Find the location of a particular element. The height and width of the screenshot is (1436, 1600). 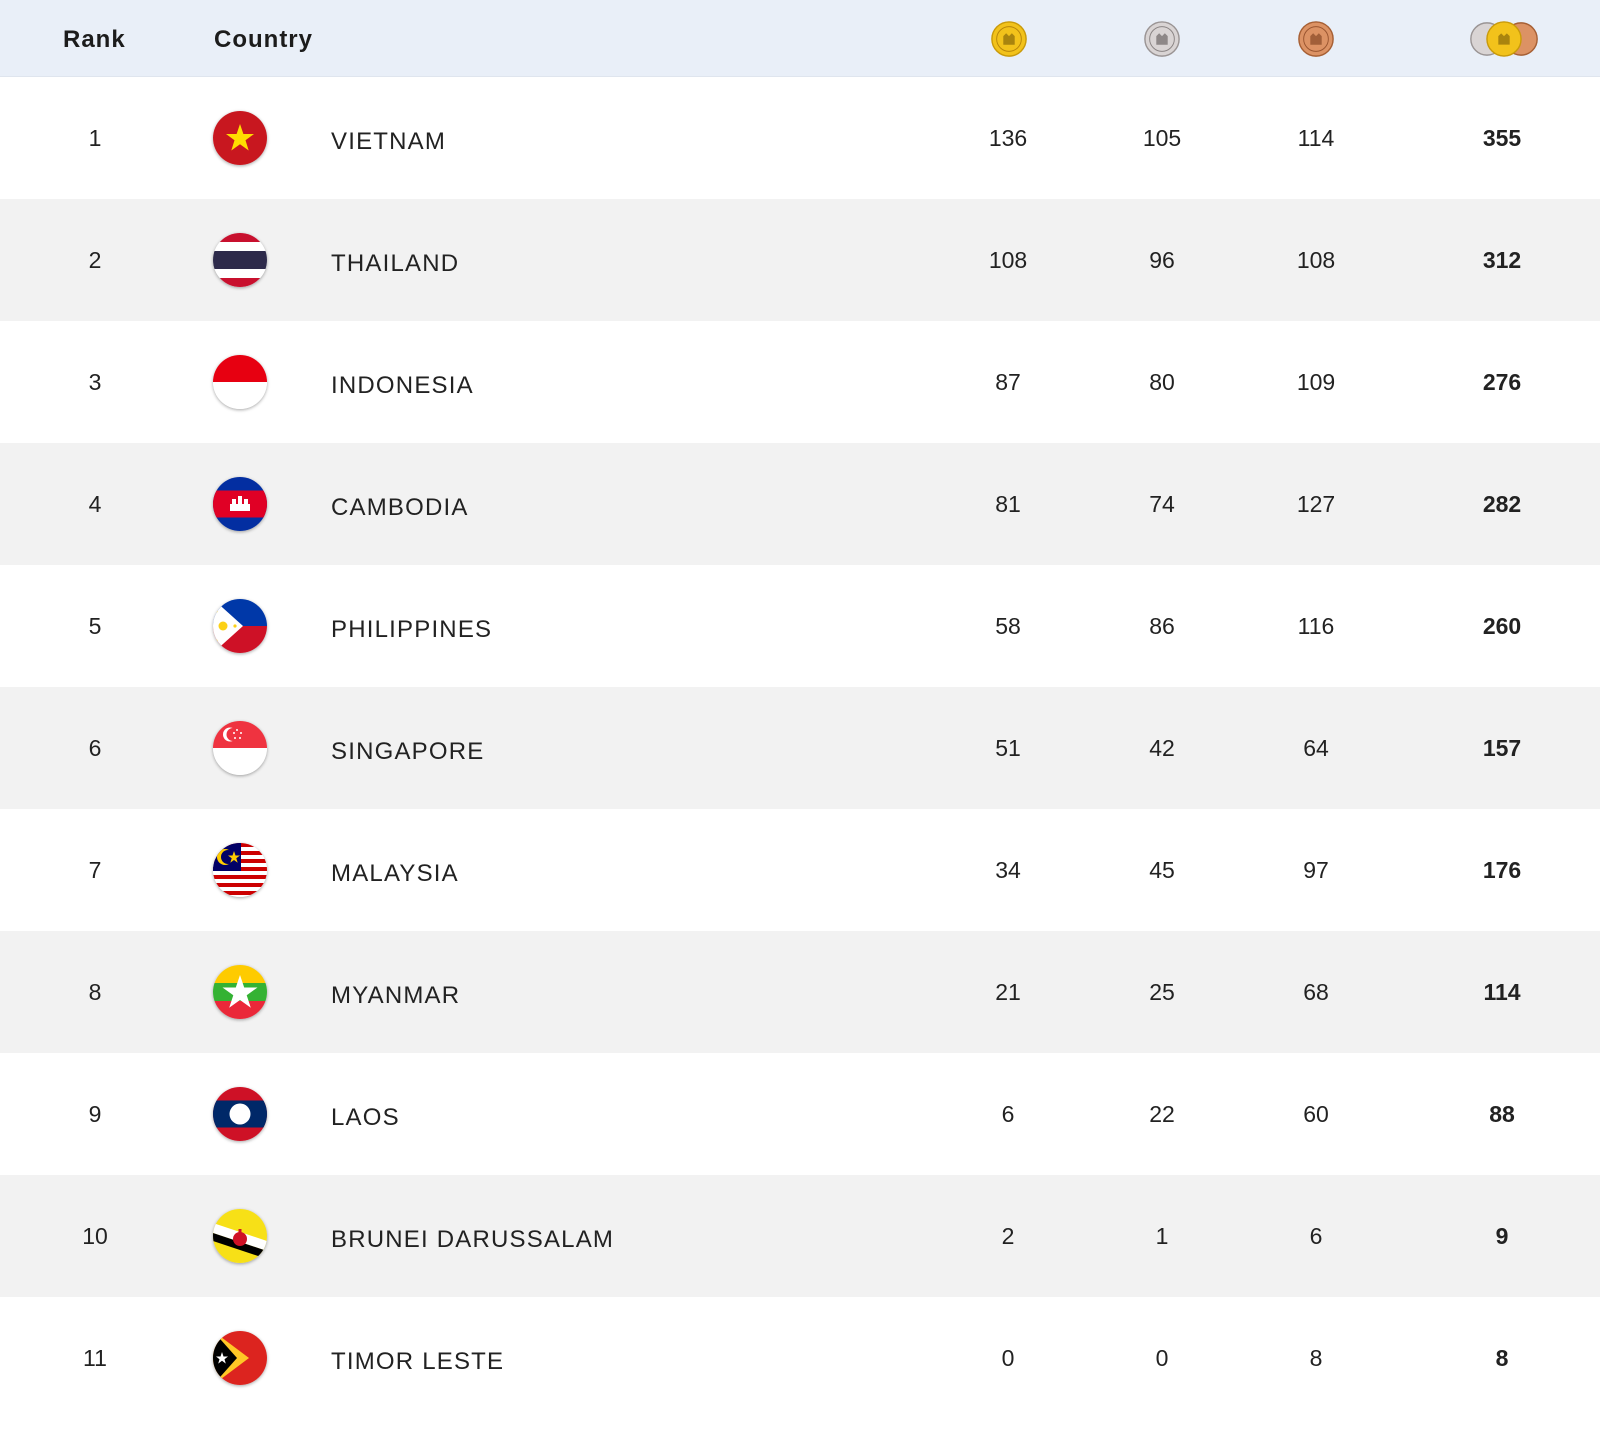

rank-cell: 11 is located at coordinates (95, 1357).